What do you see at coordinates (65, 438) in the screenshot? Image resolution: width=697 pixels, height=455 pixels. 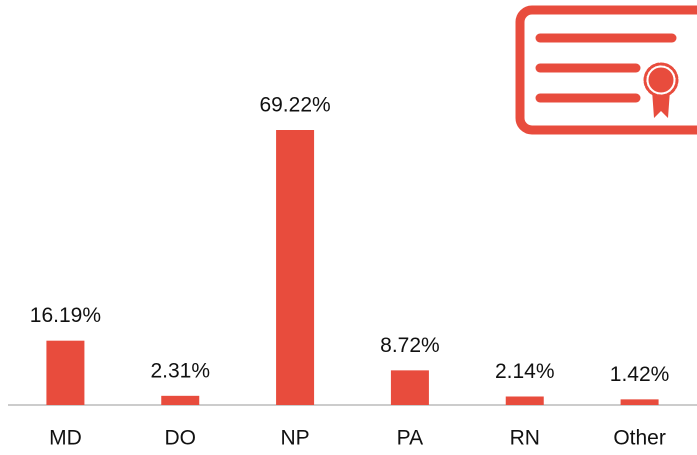 I see `x-tick-label: MD` at bounding box center [65, 438].